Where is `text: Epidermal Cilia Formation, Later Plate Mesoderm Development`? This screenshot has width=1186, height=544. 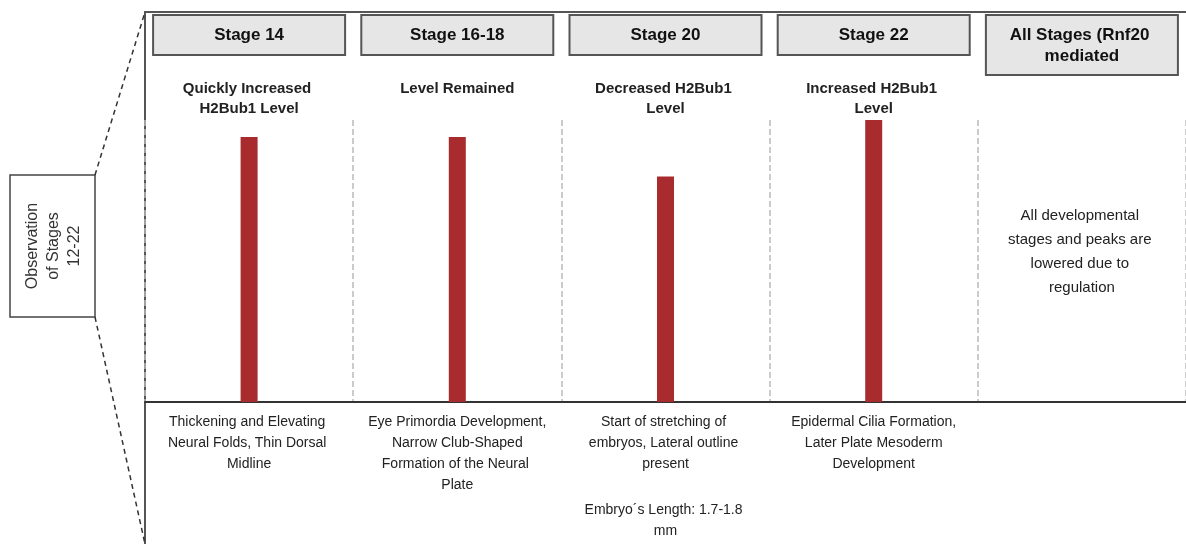 text: Epidermal Cilia Formation, Later Plate Mesoderm Development is located at coordinates (874, 441).